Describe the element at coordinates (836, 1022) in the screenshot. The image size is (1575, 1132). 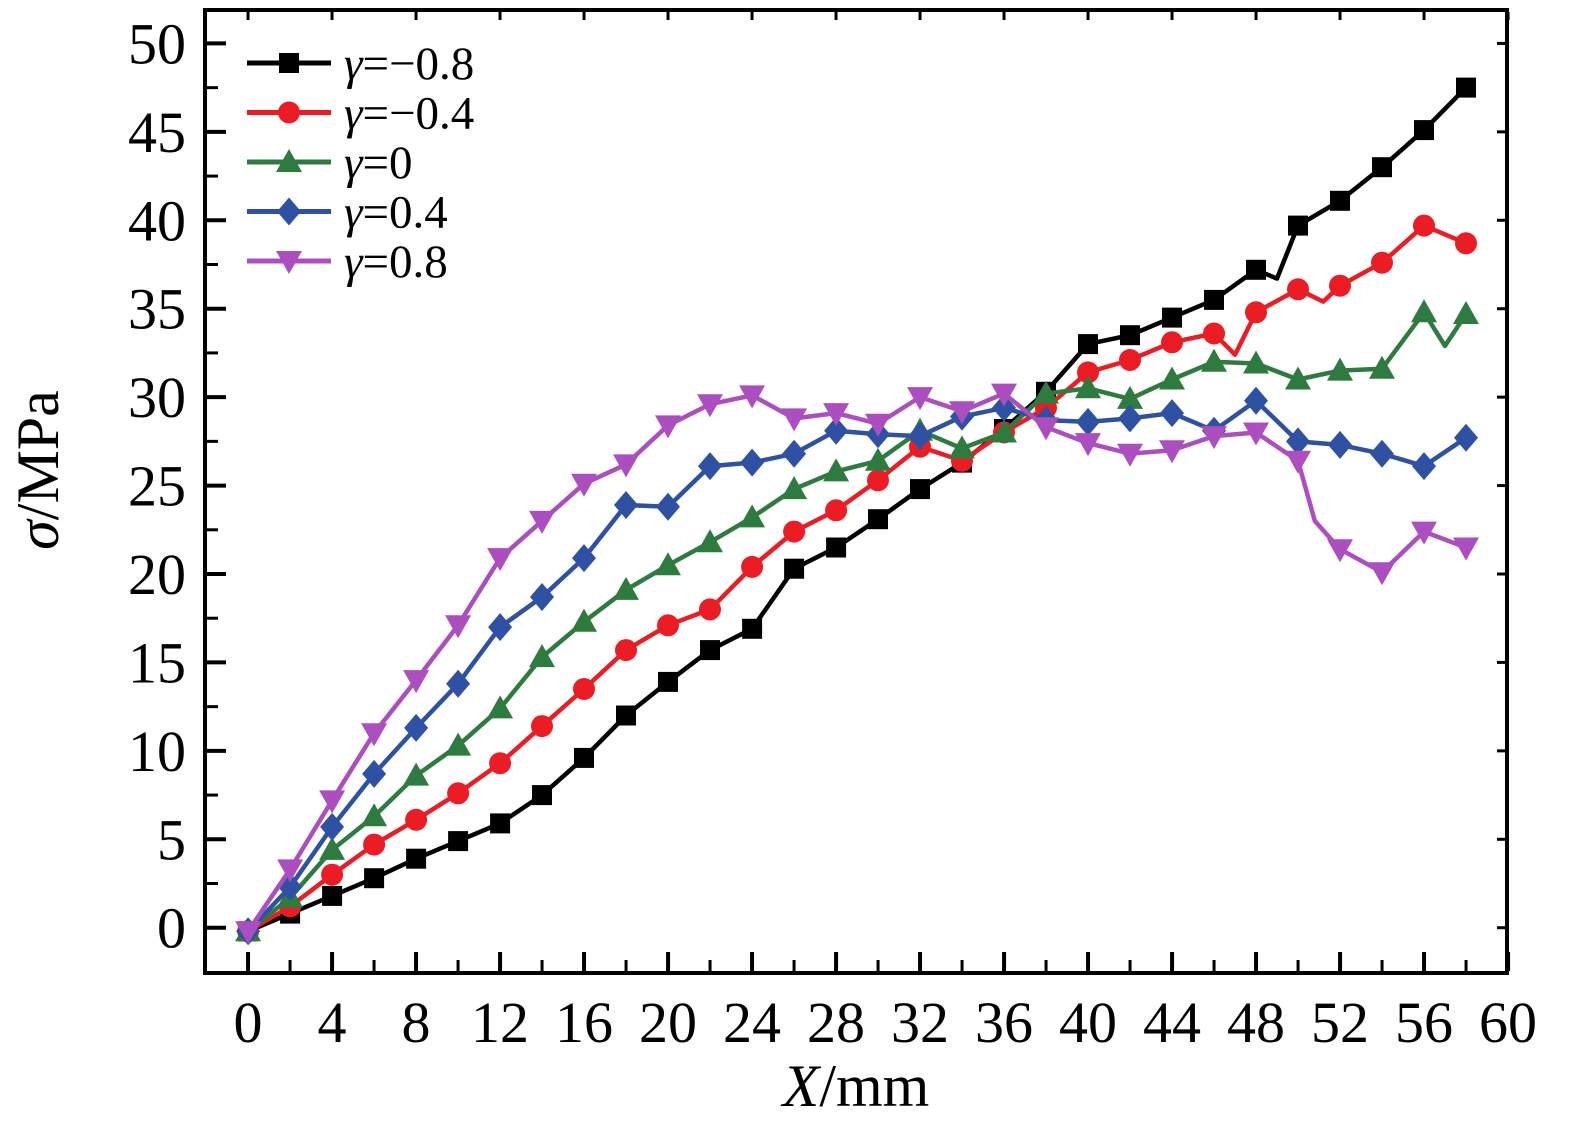
I see `x-tick-label: 28` at that location.